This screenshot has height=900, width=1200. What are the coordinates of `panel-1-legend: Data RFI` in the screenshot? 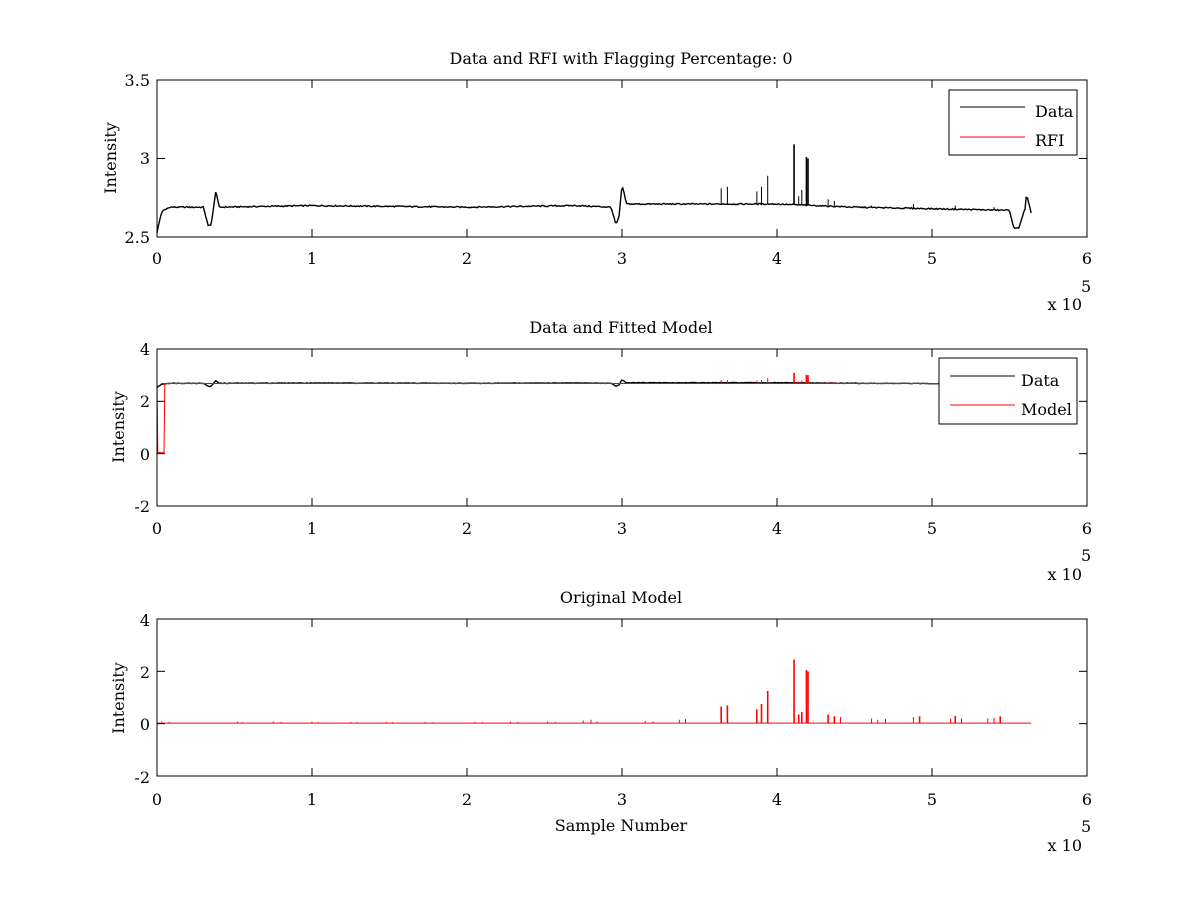 It's located at (1013, 122).